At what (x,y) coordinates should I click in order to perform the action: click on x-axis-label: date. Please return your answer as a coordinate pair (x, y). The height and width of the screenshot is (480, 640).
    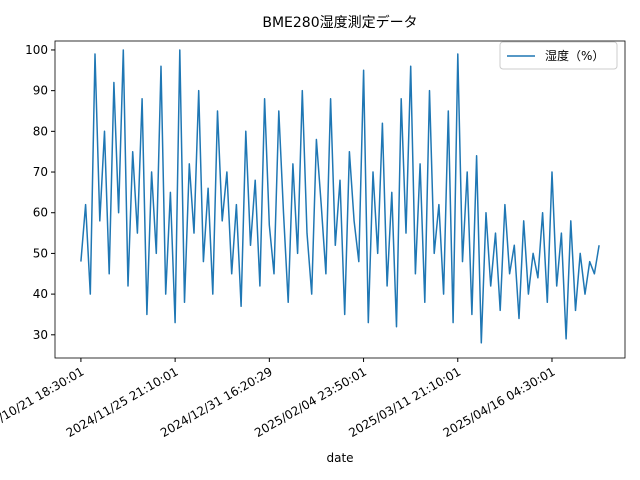
    Looking at the image, I should click on (339, 458).